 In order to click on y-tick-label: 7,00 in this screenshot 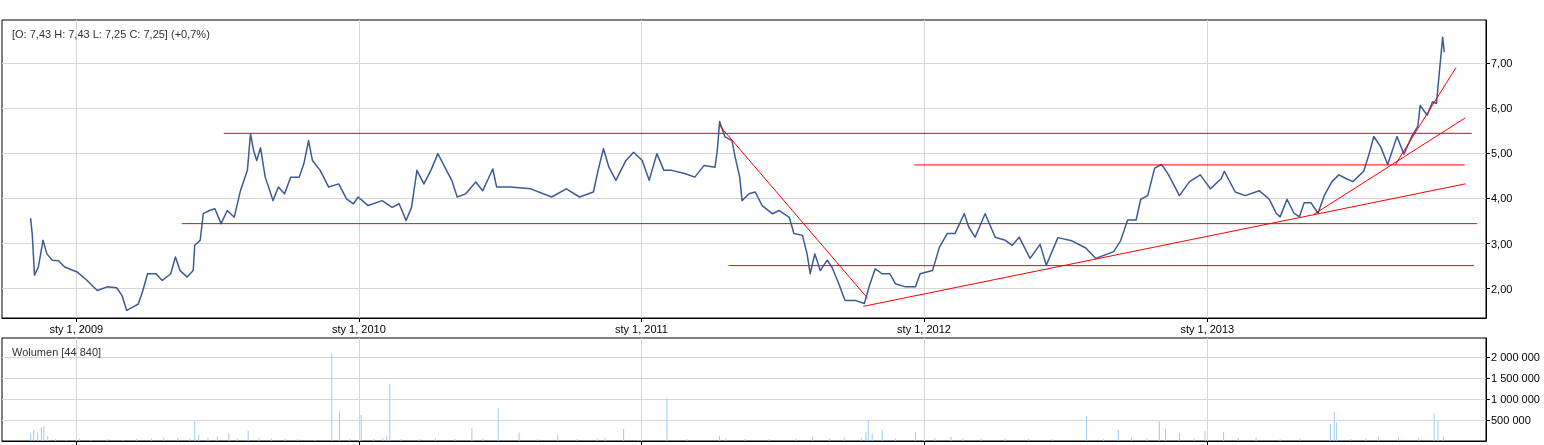, I will do `click(1502, 62)`.